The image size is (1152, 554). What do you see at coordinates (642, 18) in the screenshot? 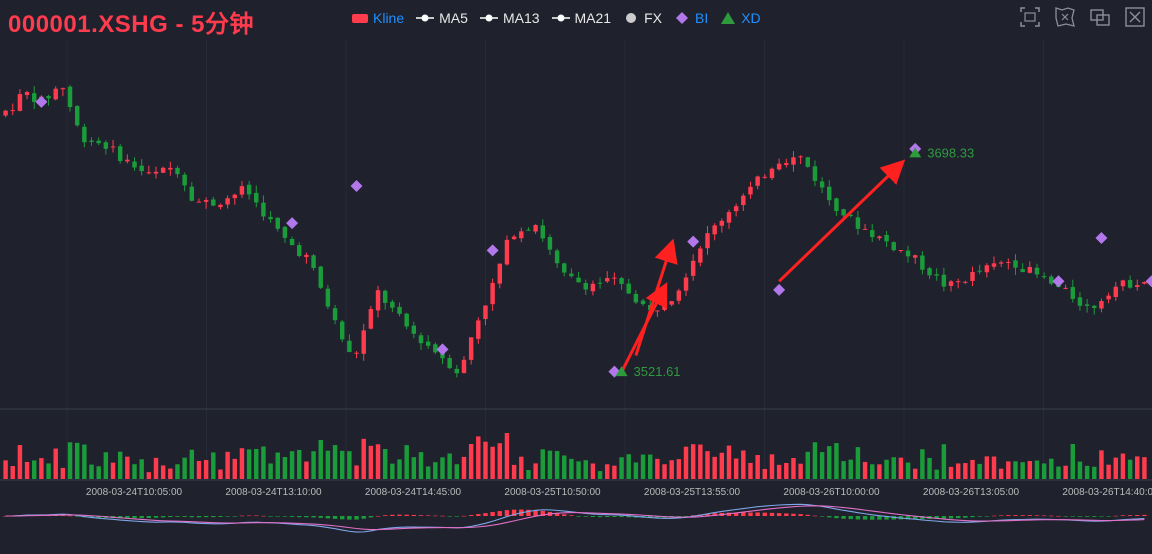
I see `legend-item-fx: FX` at bounding box center [642, 18].